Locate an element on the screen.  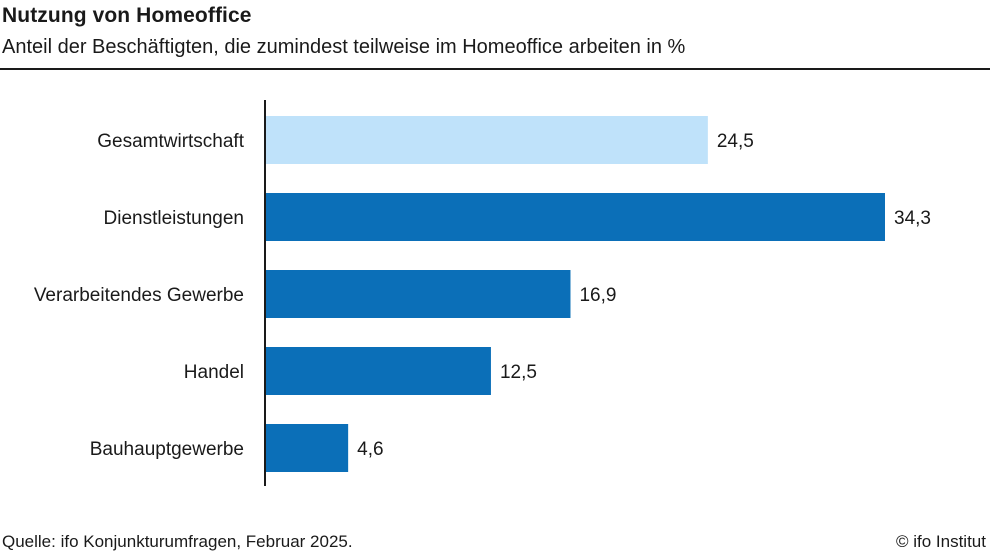
bar-bauhauptgewerbe is located at coordinates (307, 448).